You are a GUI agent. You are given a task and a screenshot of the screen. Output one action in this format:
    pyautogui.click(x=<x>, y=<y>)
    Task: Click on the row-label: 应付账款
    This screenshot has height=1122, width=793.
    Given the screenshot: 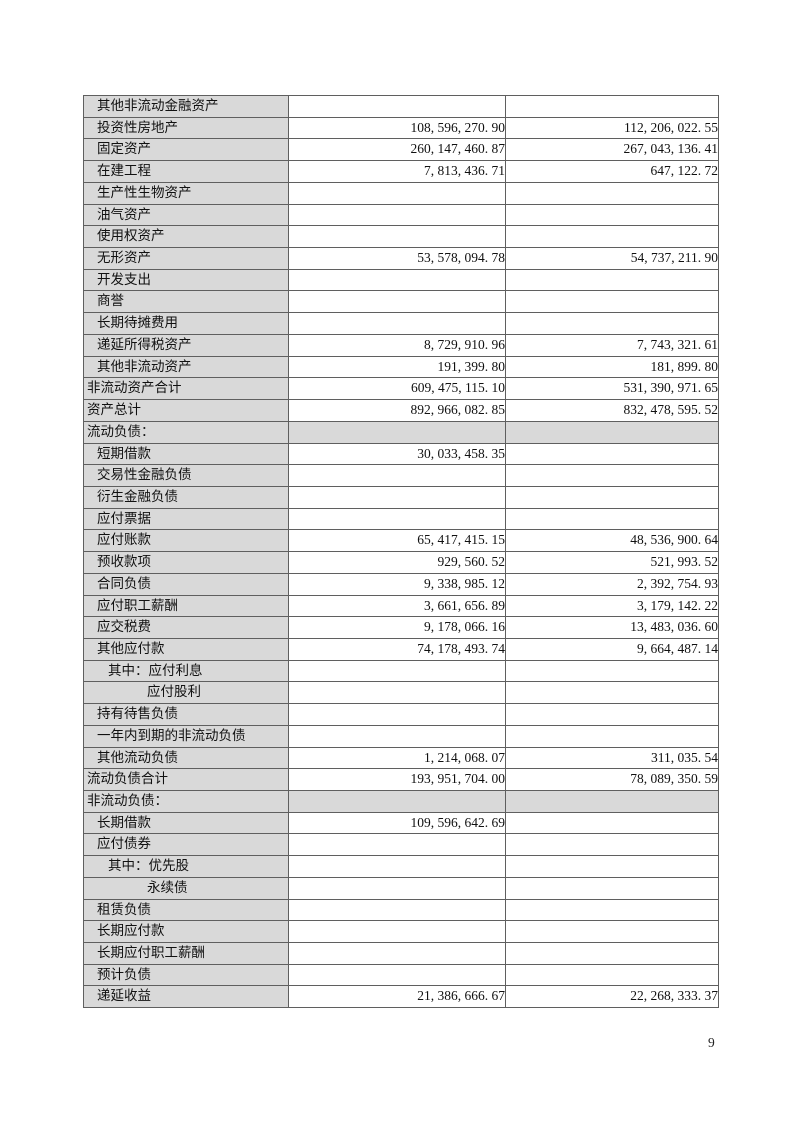 What is the action you would take?
    pyautogui.click(x=186, y=541)
    